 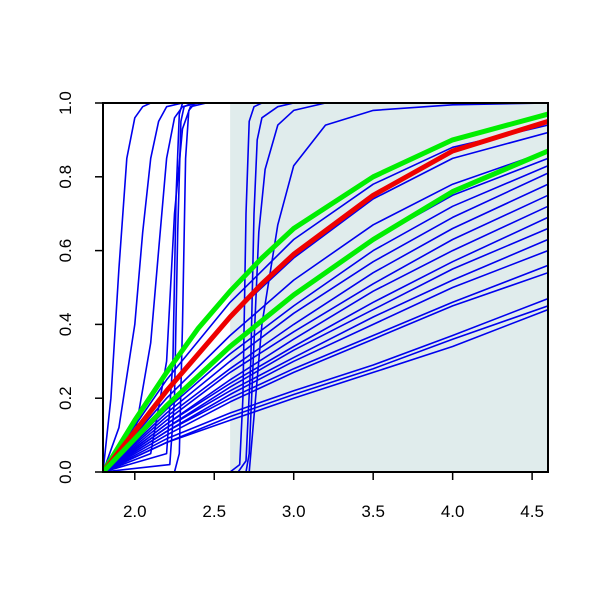 What do you see at coordinates (373, 511) in the screenshot?
I see `x-tick-label: 3.5` at bounding box center [373, 511].